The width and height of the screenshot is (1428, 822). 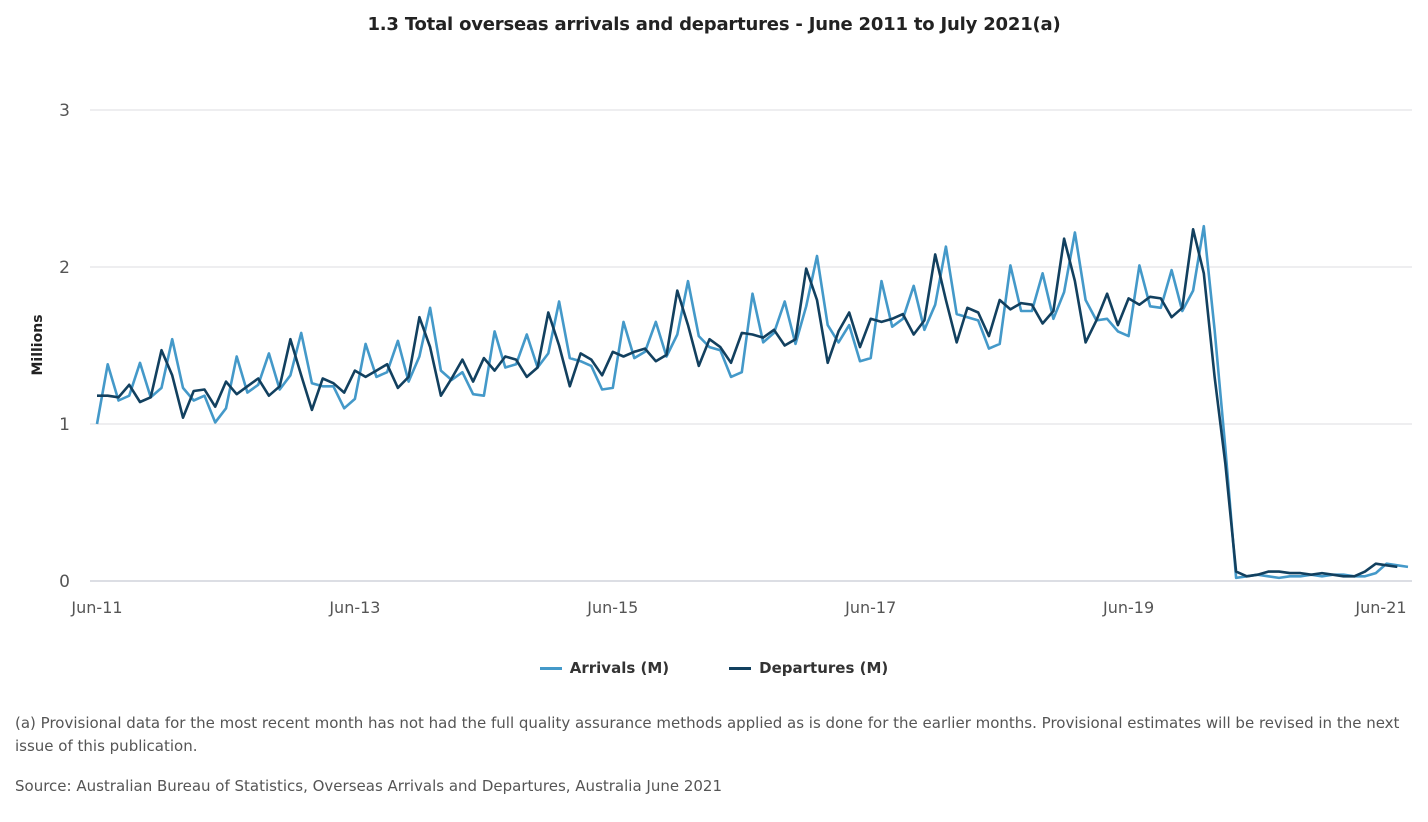 I want to click on legend-item-departures: Departures (M), so click(x=808, y=668).